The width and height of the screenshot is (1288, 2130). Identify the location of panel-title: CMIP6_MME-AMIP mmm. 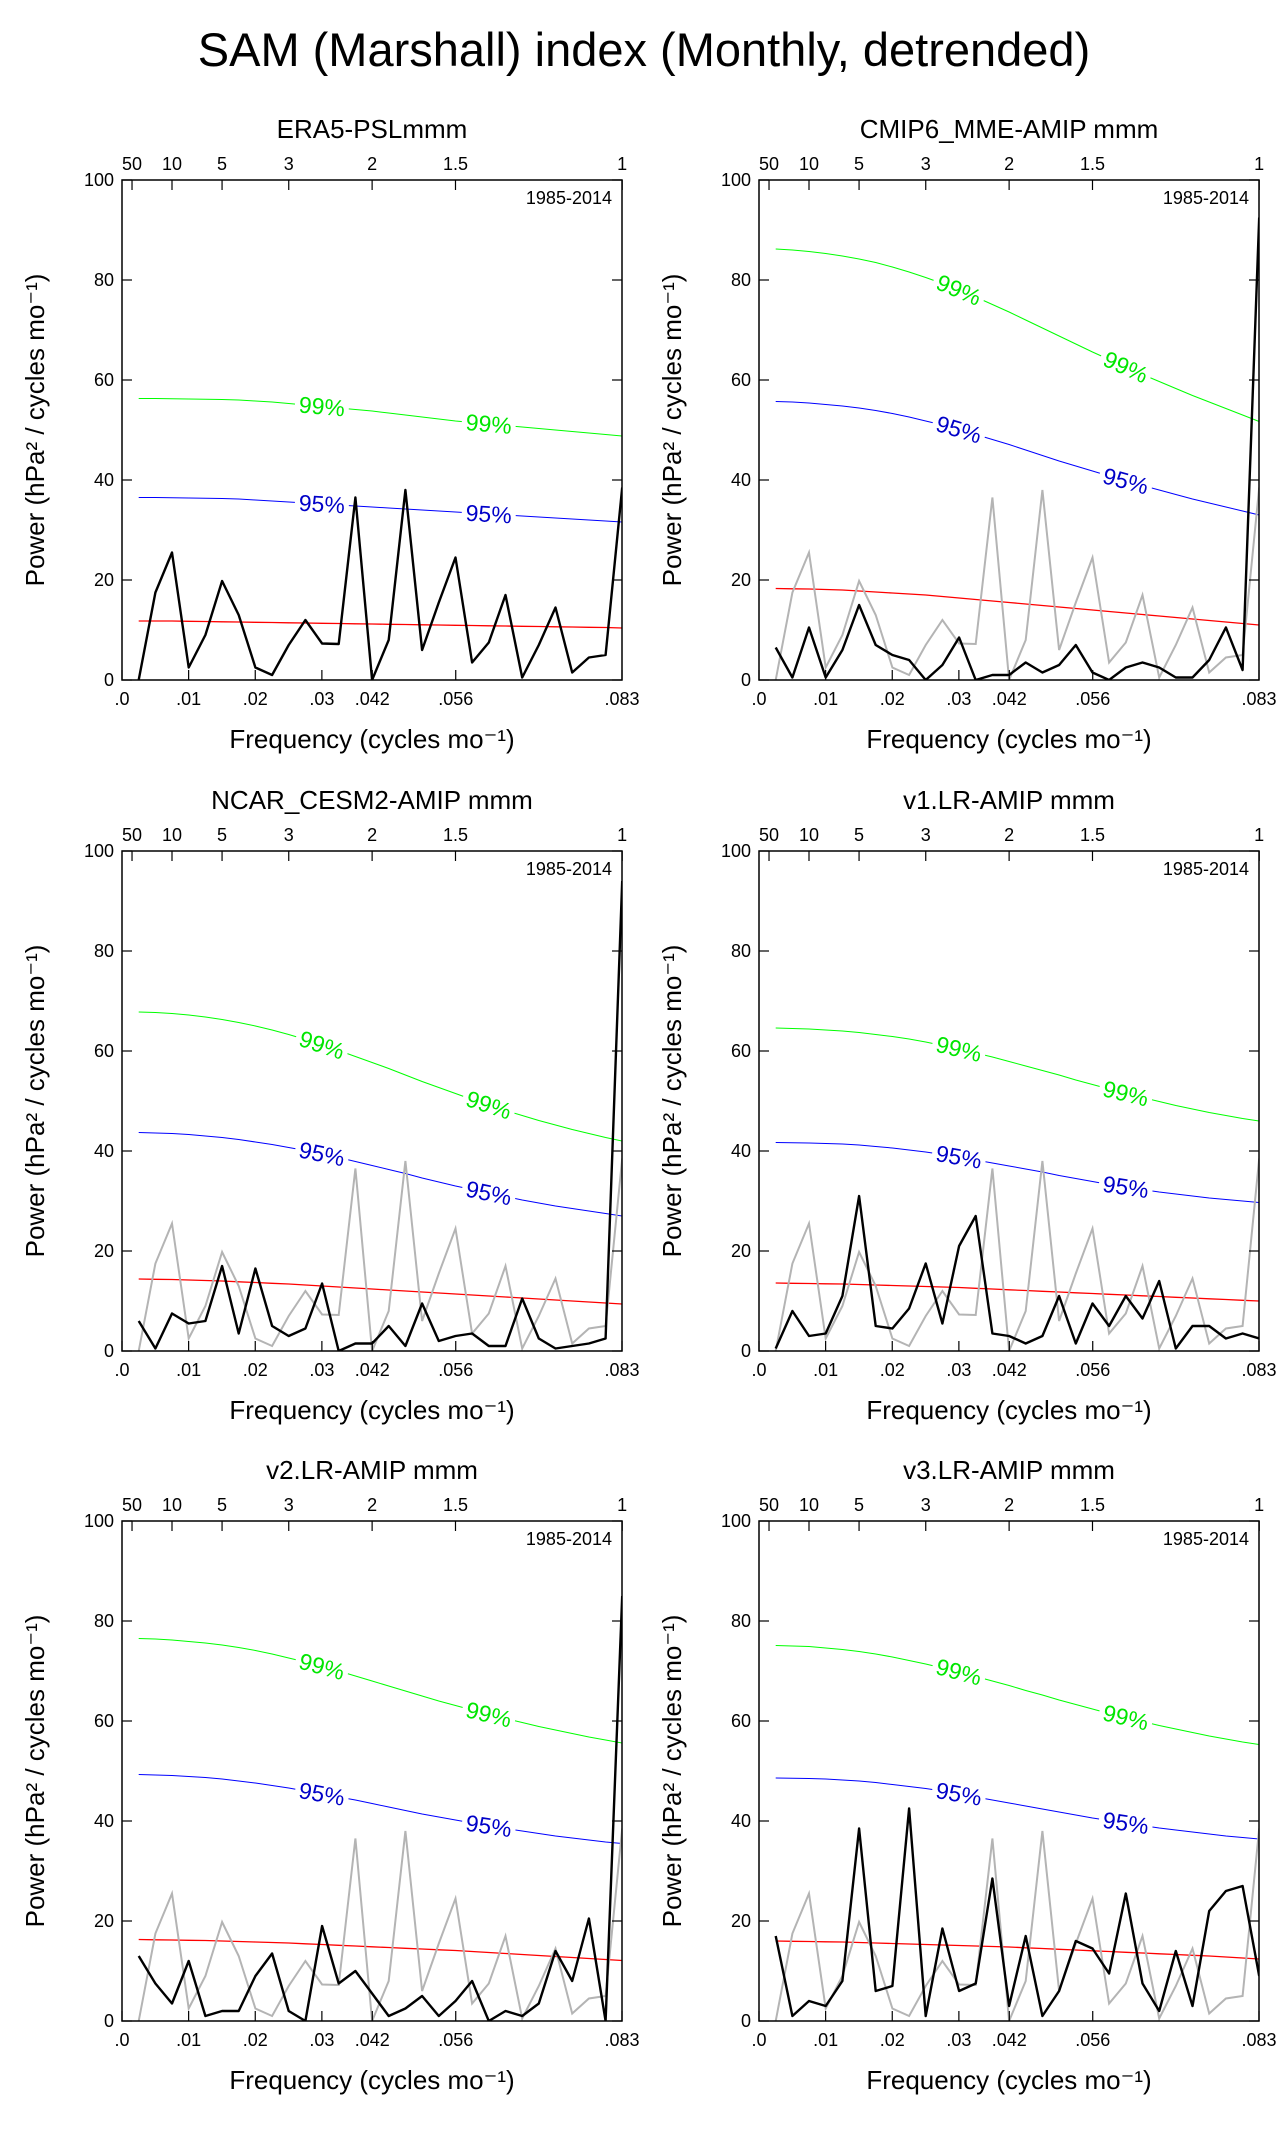
(1009, 129).